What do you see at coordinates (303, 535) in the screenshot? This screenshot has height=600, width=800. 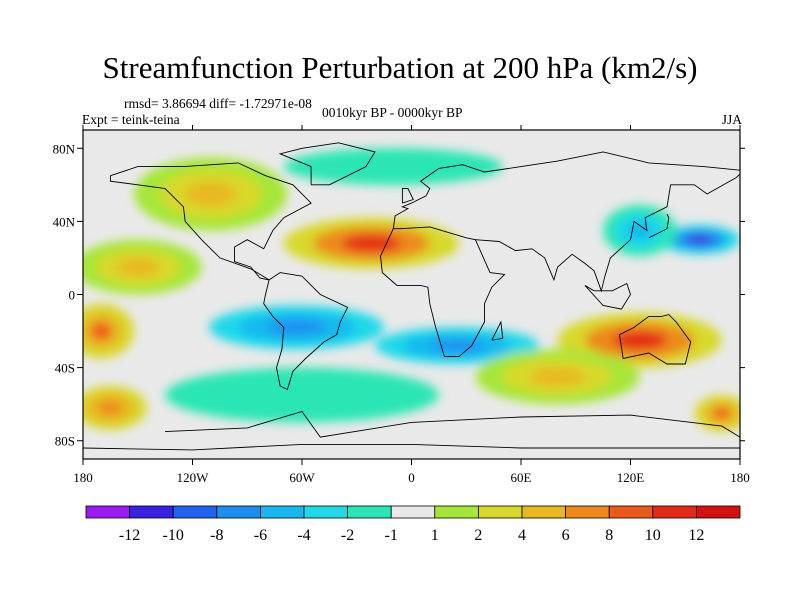 I see `colorbar-label: -4` at bounding box center [303, 535].